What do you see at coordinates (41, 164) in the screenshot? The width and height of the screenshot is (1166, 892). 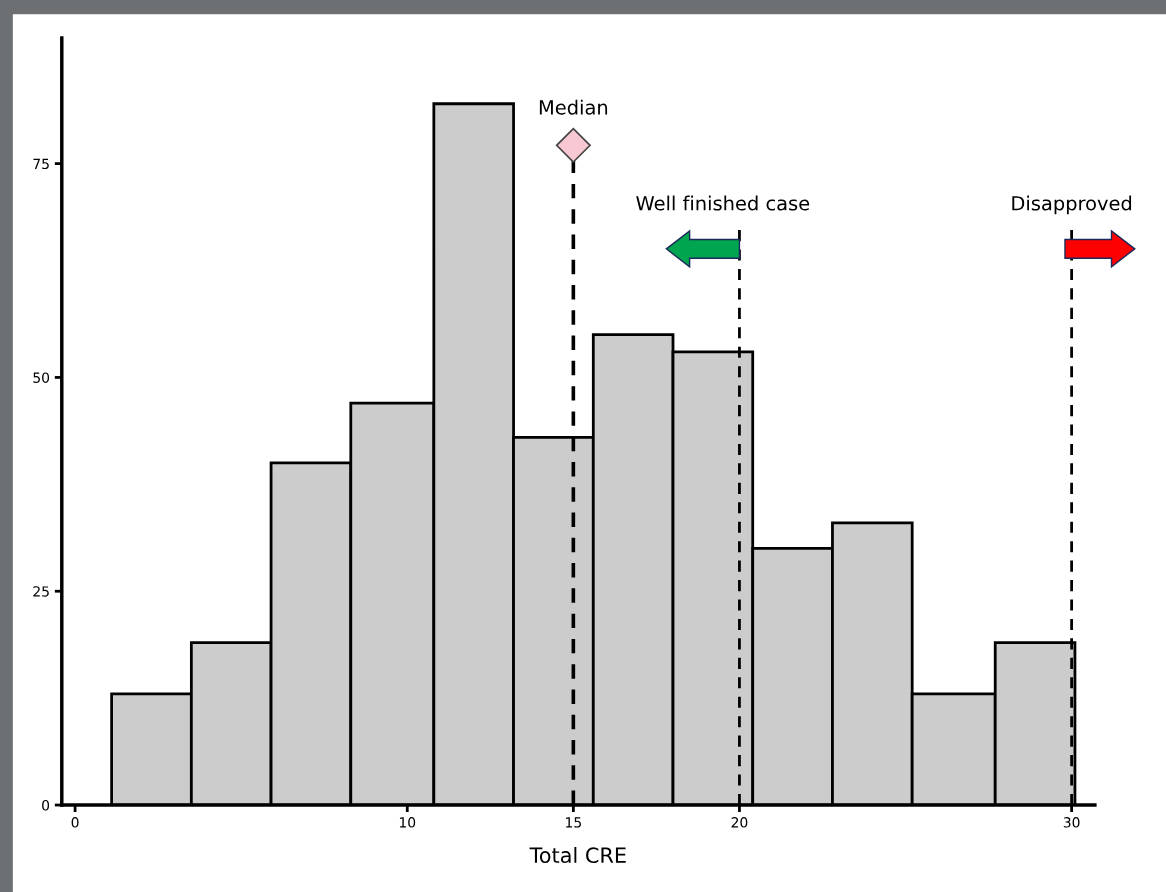 I see `y-tick-label: 75` at bounding box center [41, 164].